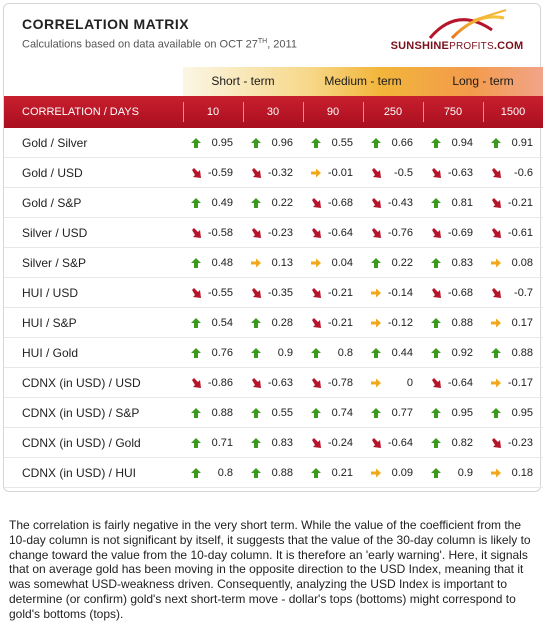 The height and width of the screenshot is (638, 546). What do you see at coordinates (393, 143) in the screenshot?
I see `correlation-cell: 0.66` at bounding box center [393, 143].